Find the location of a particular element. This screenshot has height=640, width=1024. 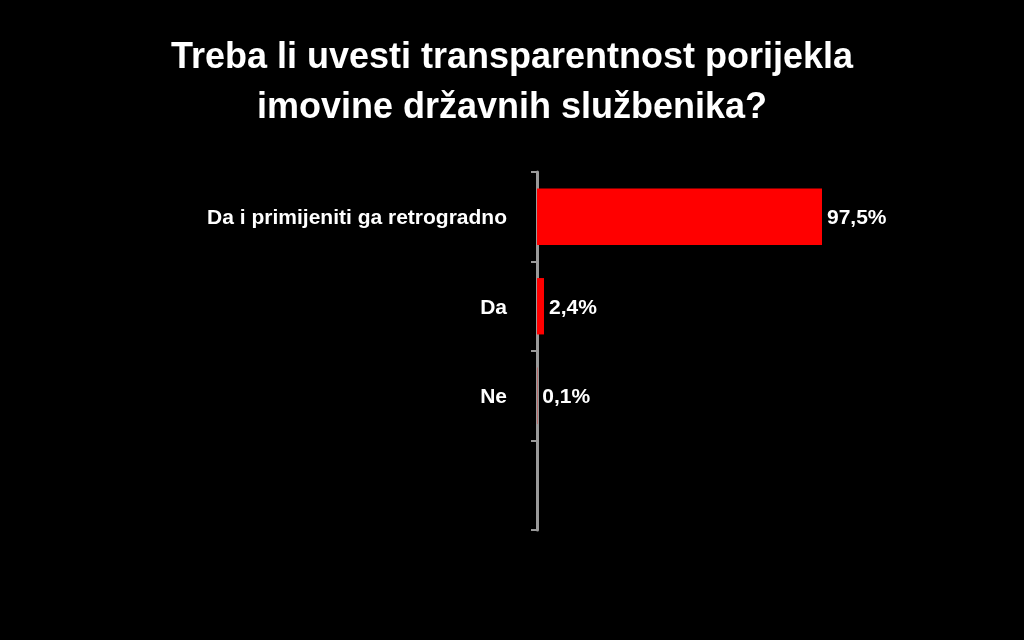

data-label: 0,1% is located at coordinates (566, 396).